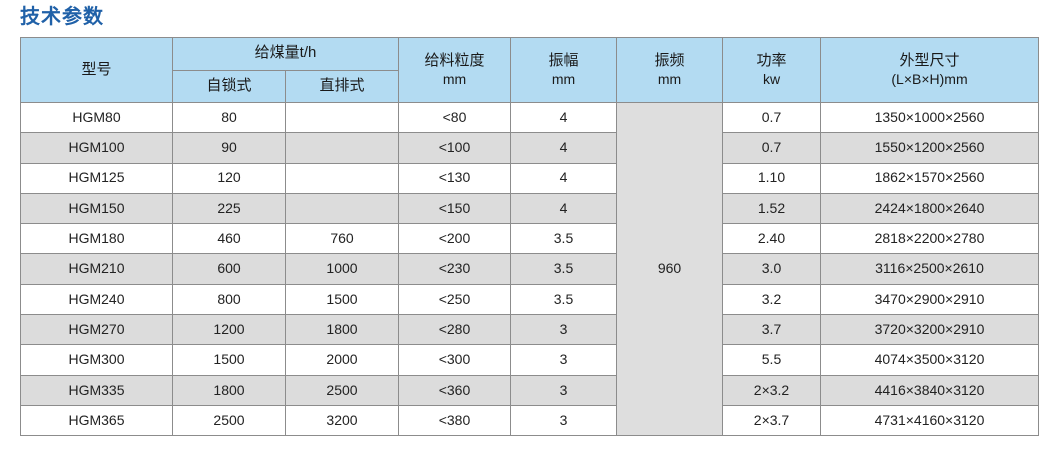 The width and height of the screenshot is (1059, 454). Describe the element at coordinates (229, 208) in the screenshot. I see `cell-feed-self-lock: 225` at that location.